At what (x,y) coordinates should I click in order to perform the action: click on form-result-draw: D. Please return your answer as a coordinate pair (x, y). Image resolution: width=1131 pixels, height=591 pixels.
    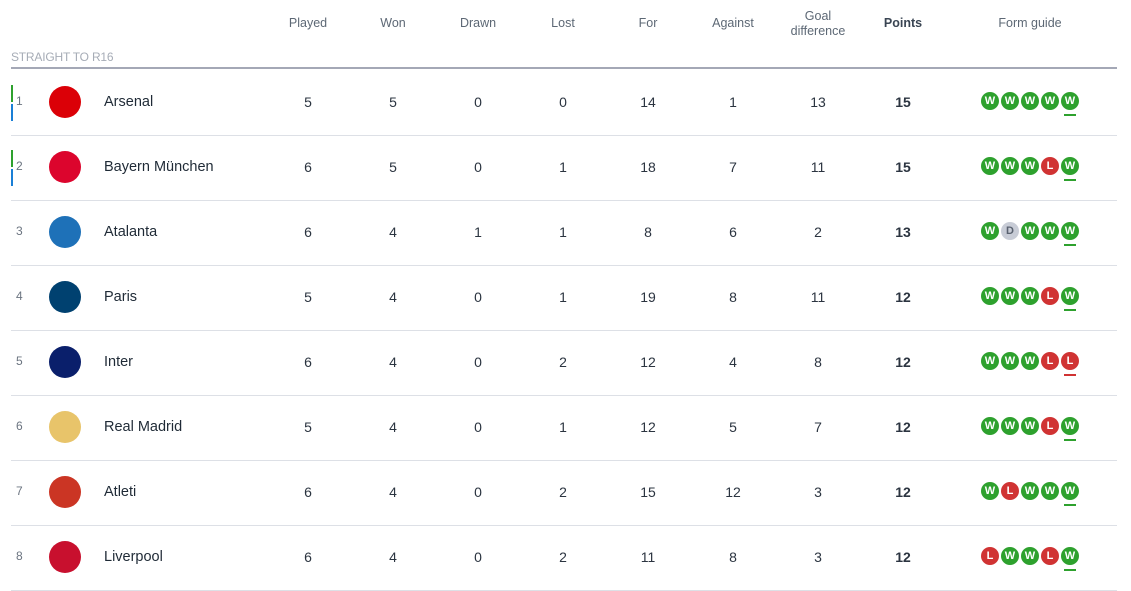
    Looking at the image, I should click on (1010, 231).